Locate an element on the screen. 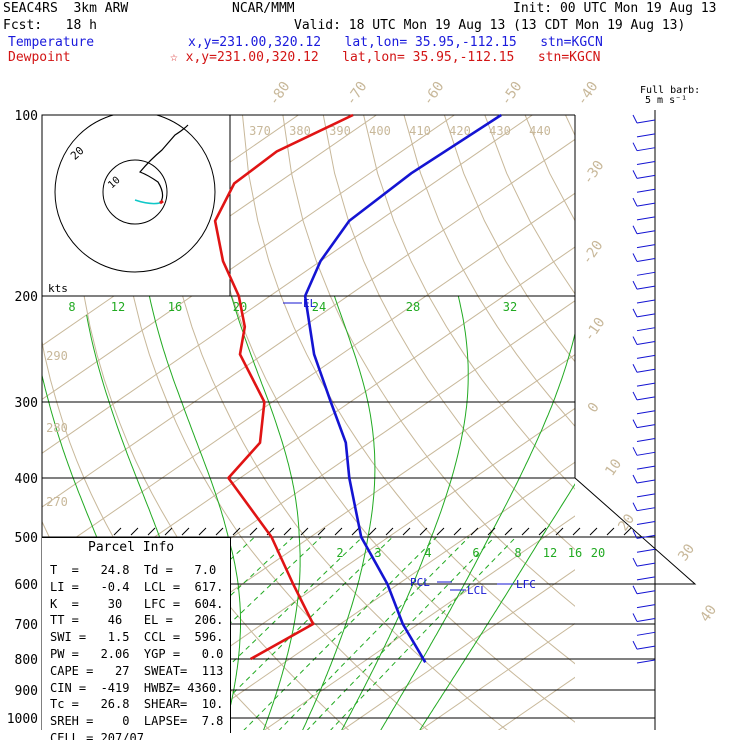 This screenshot has width=740, height=740. init-time: Init: 00 UTC Mon 19 Aug 13 is located at coordinates (615, 8).